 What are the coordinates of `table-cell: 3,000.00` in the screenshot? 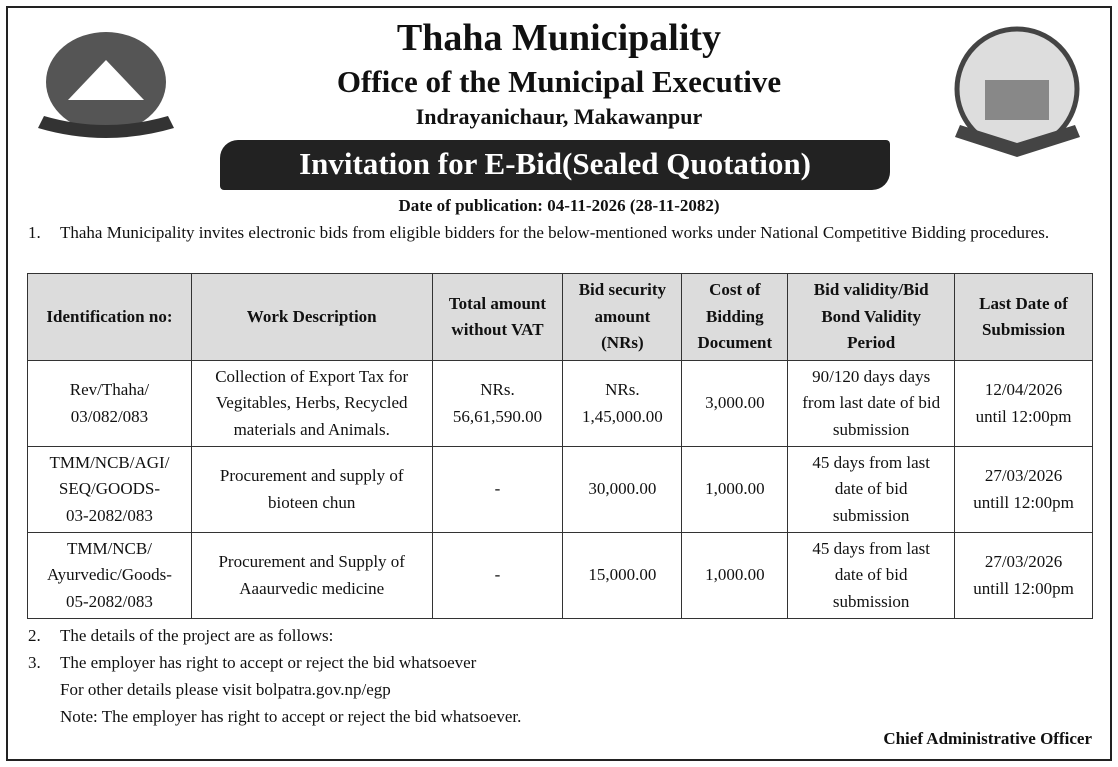 It's located at (735, 403).